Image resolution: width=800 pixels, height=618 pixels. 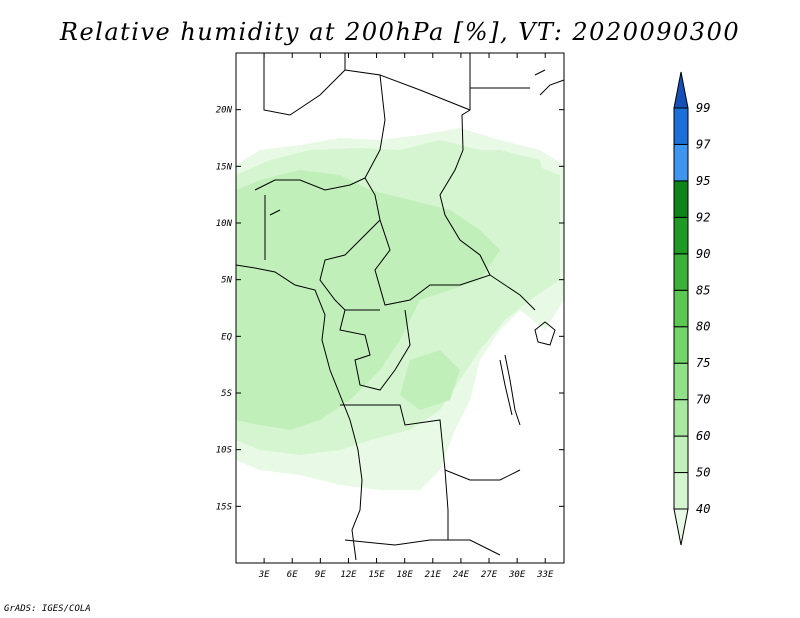 I want to click on y-tick-label: 5S, so click(x=226, y=394).